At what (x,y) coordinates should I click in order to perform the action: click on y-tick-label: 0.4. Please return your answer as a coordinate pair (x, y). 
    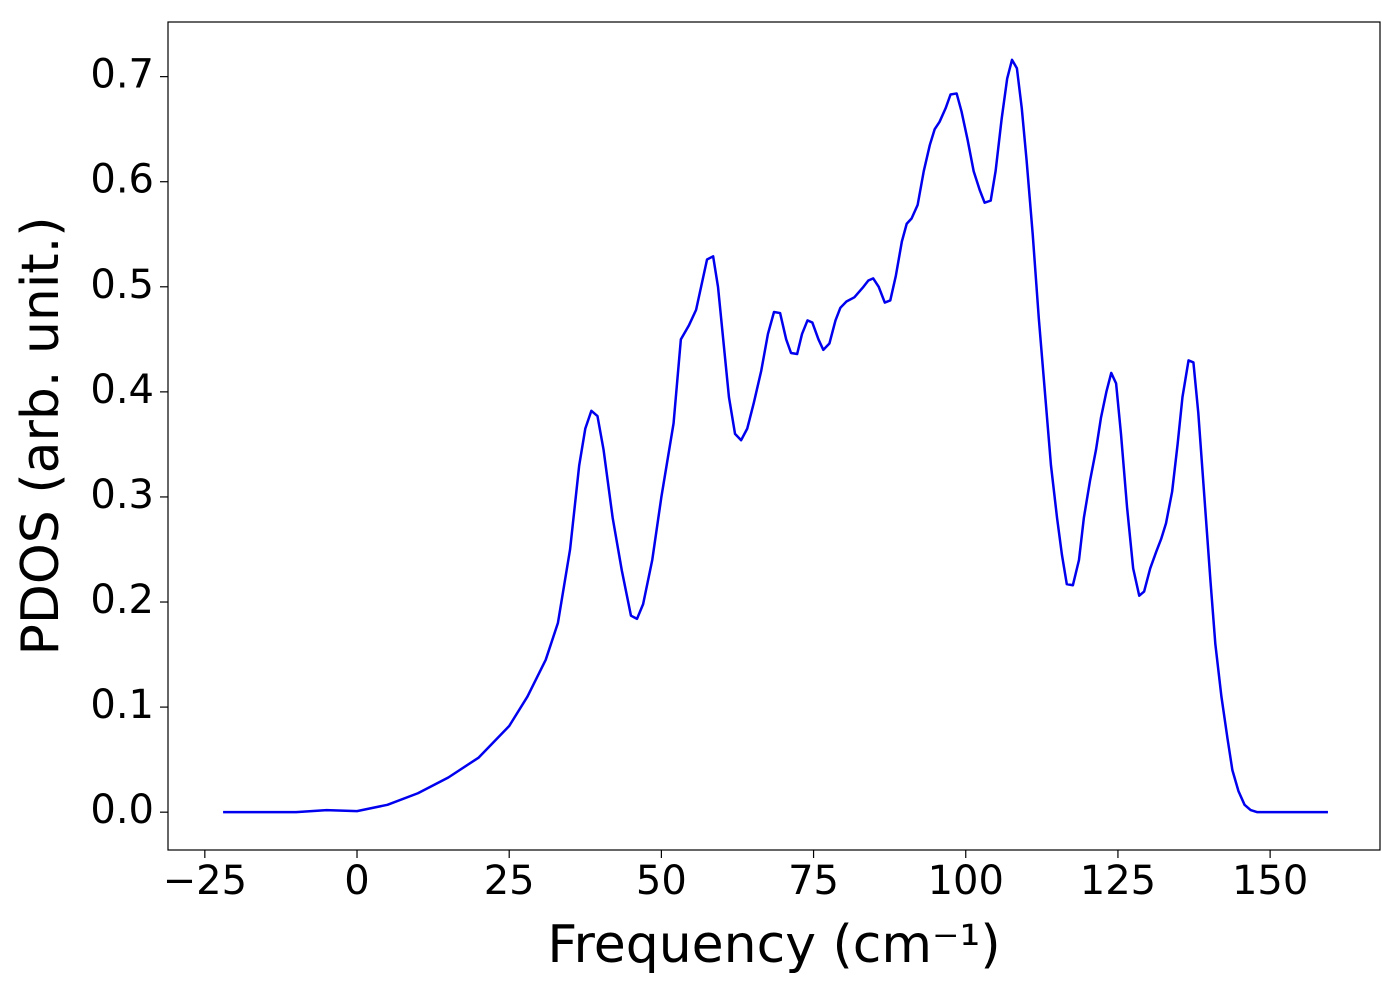
    Looking at the image, I should click on (122, 390).